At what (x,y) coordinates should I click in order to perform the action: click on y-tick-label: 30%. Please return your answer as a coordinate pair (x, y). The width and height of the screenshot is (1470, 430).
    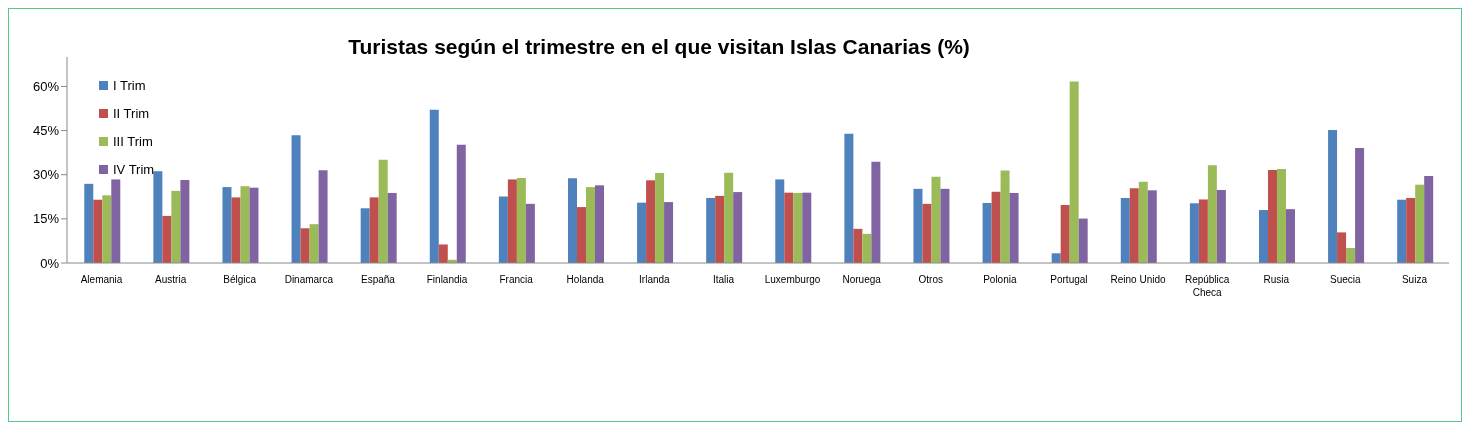
    Looking at the image, I should click on (46, 175).